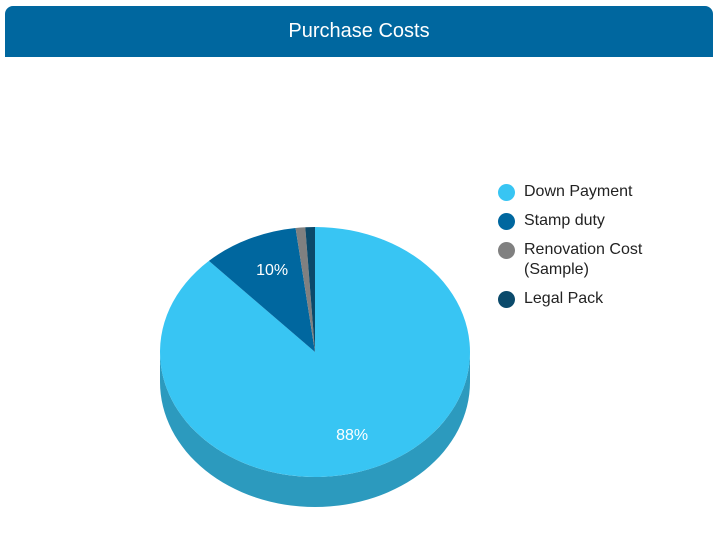  Describe the element at coordinates (578, 191) in the screenshot. I see `legend-label: Down Payment` at that location.